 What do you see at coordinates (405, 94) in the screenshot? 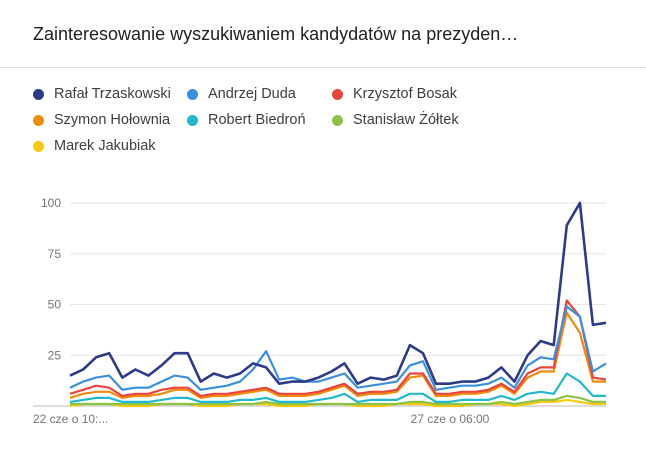
I see `legend-label: Krzysztof Bosak` at bounding box center [405, 94].